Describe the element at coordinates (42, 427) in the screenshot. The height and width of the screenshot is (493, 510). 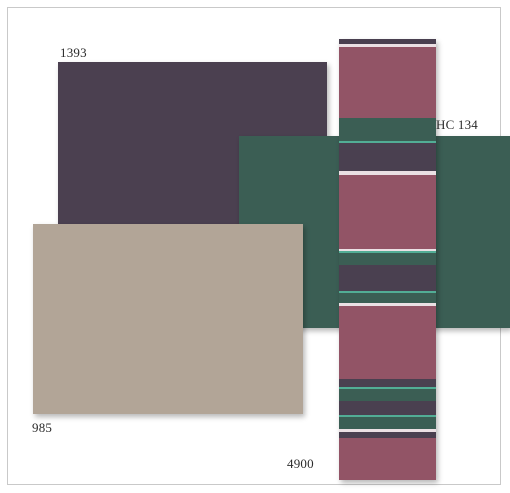
I see `swatch-label-985: 985` at that location.